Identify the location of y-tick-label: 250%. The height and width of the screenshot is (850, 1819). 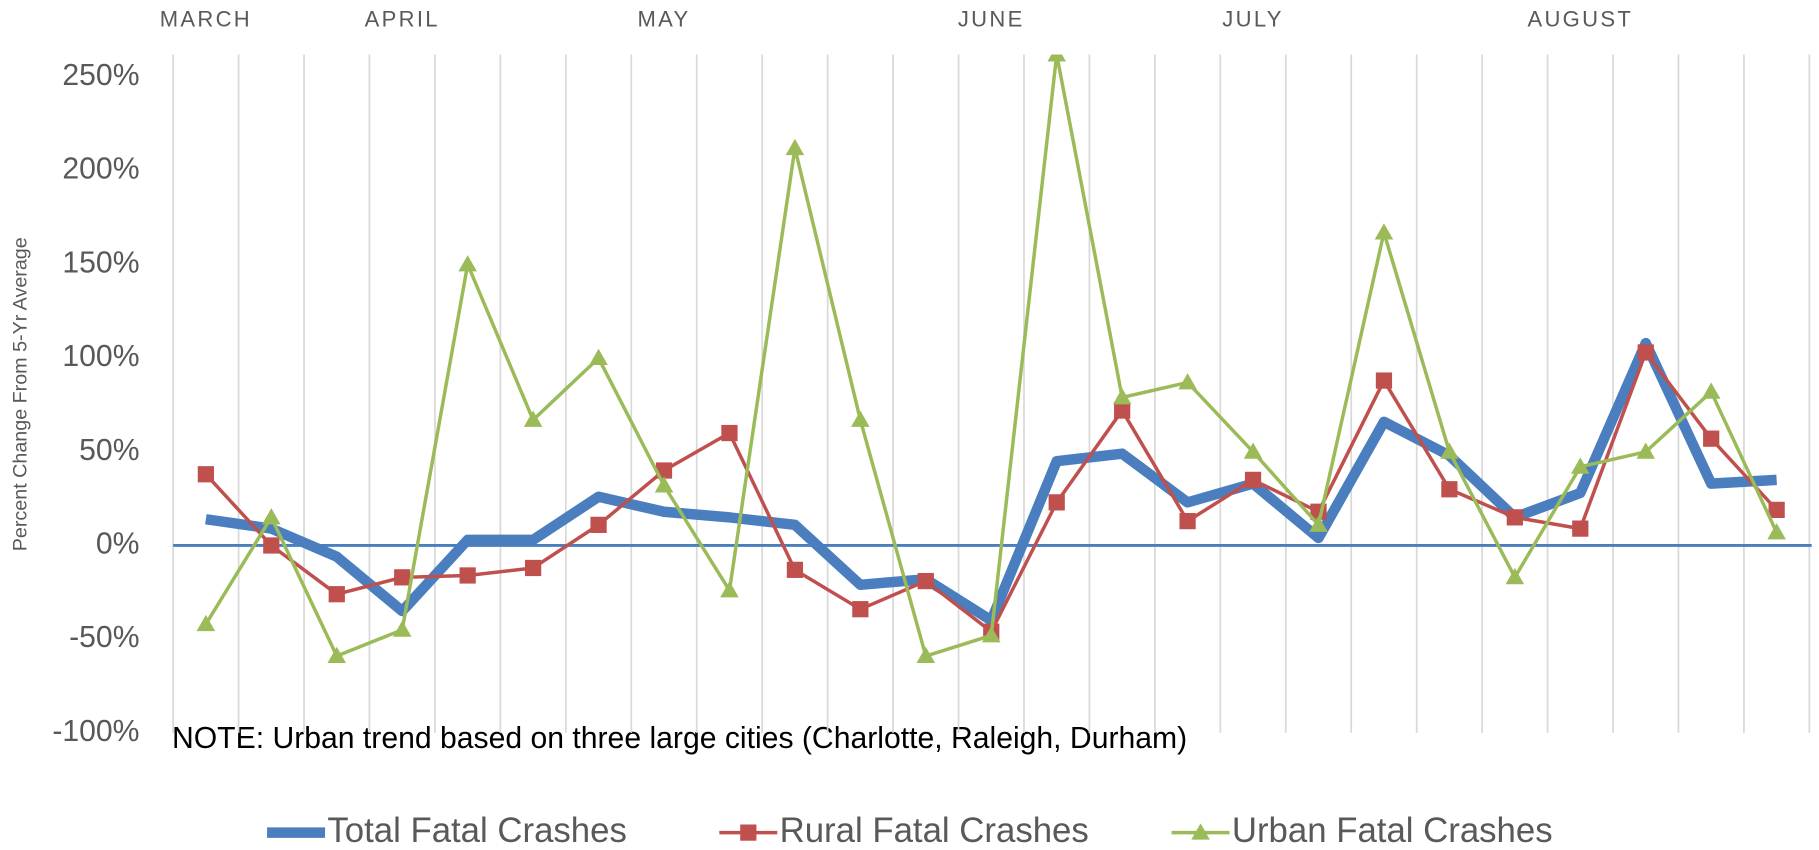
(100, 75).